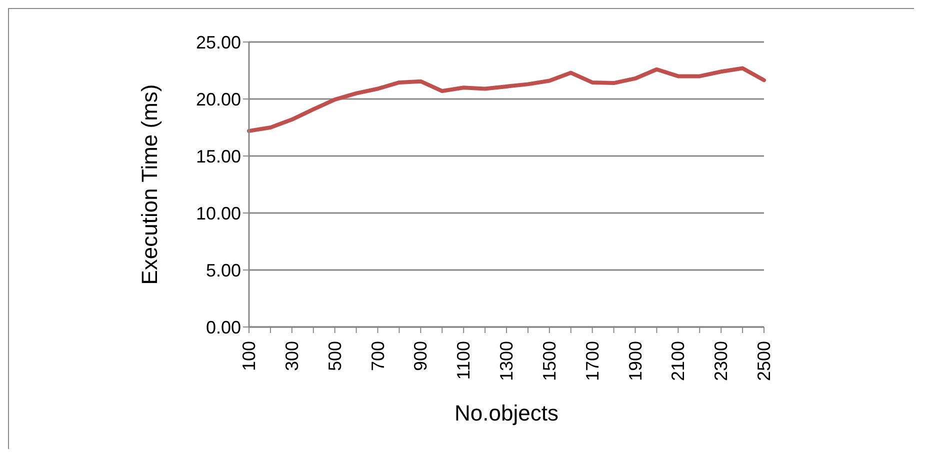  What do you see at coordinates (464, 360) in the screenshot?
I see `x-tick-label: 1100` at bounding box center [464, 360].